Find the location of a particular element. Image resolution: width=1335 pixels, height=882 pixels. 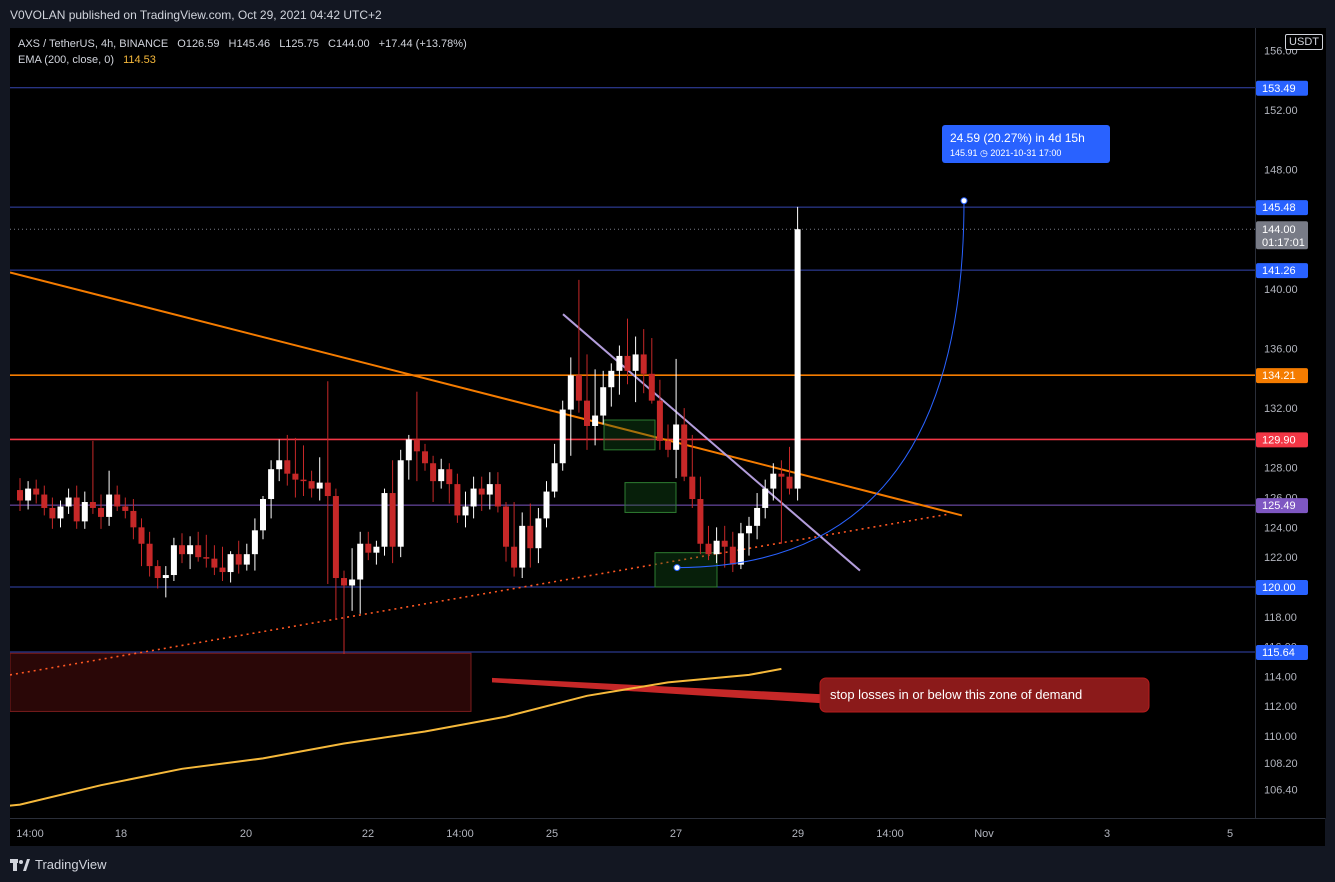

price-tick: 132.00 is located at coordinates (1281, 409).